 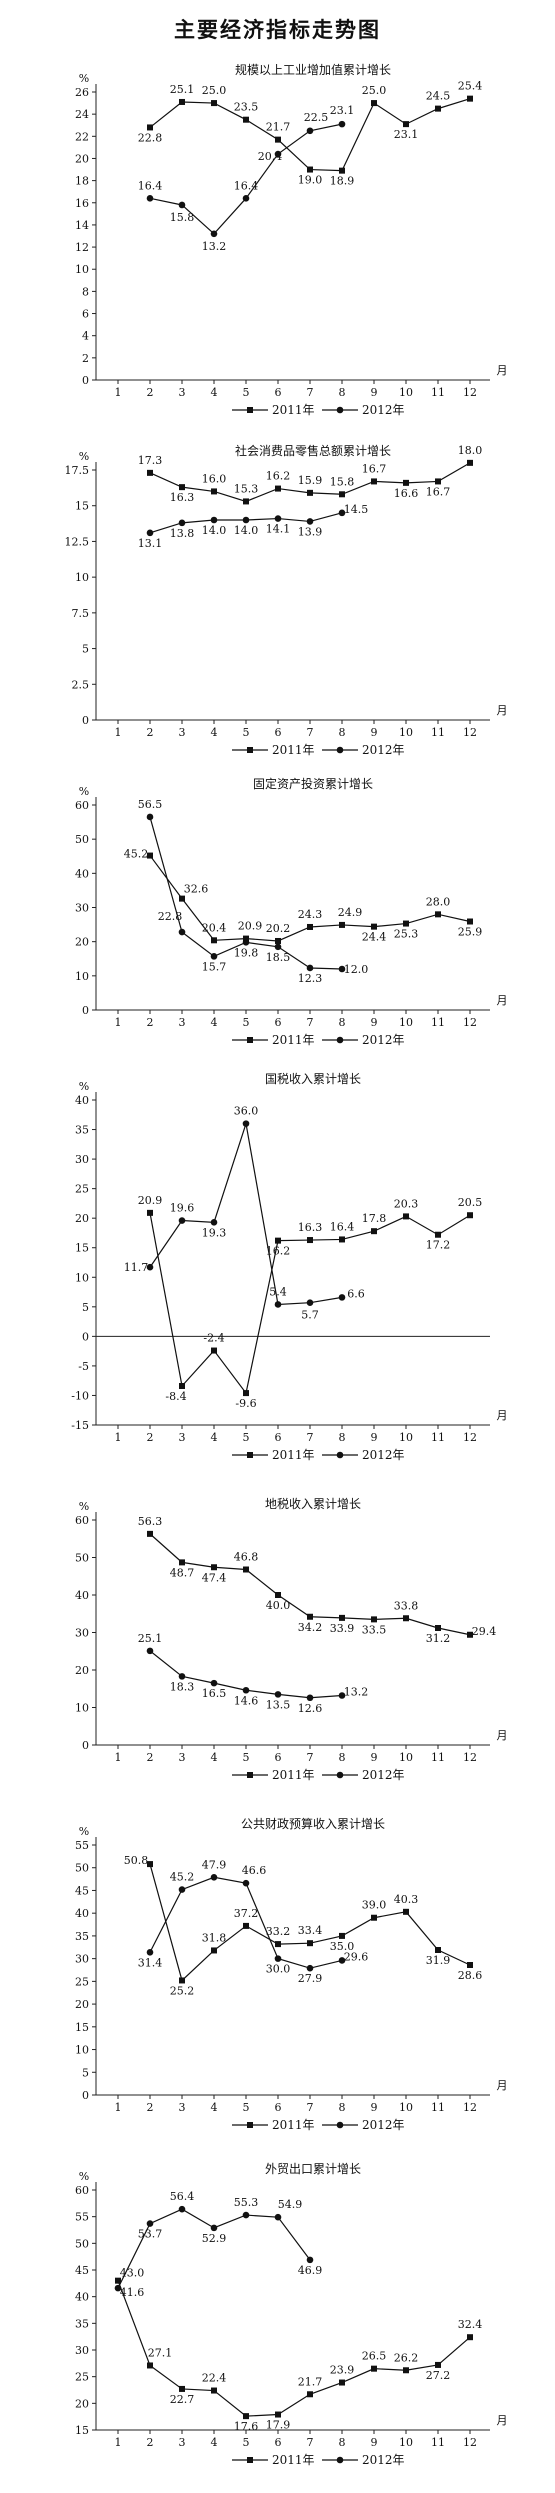 I want to click on y-tick-label: 2, so click(x=85, y=358).